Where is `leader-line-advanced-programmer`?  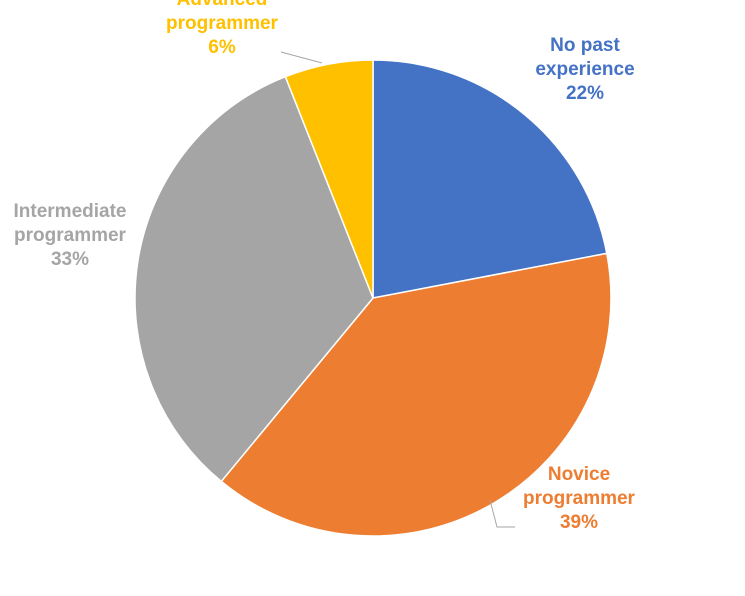
leader-line-advanced-programmer is located at coordinates (301, 57).